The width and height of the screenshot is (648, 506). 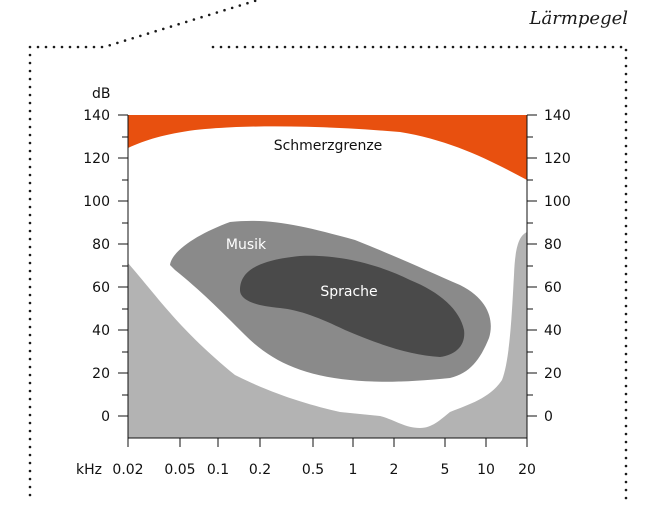 I want to click on x-tick-labels: 0.02 0.05 0.1 0.2 0.5 1 2 5 10 20, so click(x=324, y=470).